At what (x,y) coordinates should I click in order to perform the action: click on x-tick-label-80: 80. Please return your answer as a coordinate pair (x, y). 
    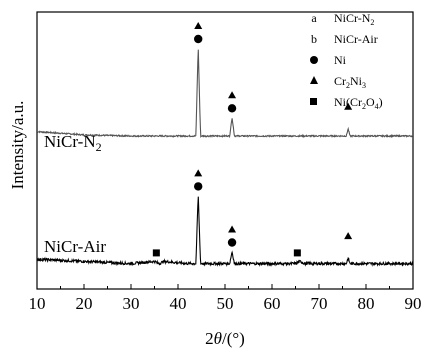
    Looking at the image, I should click on (366, 303).